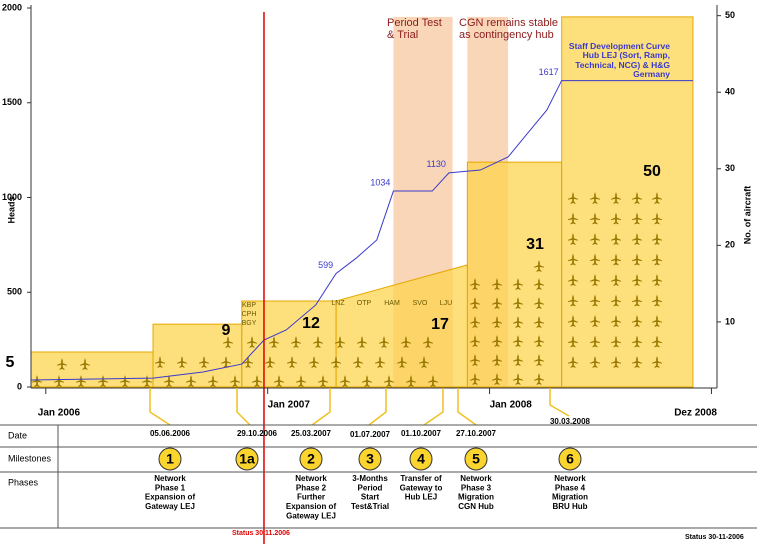 The image size is (757, 544). I want to click on y2-tick-label: 30, so click(730, 168).